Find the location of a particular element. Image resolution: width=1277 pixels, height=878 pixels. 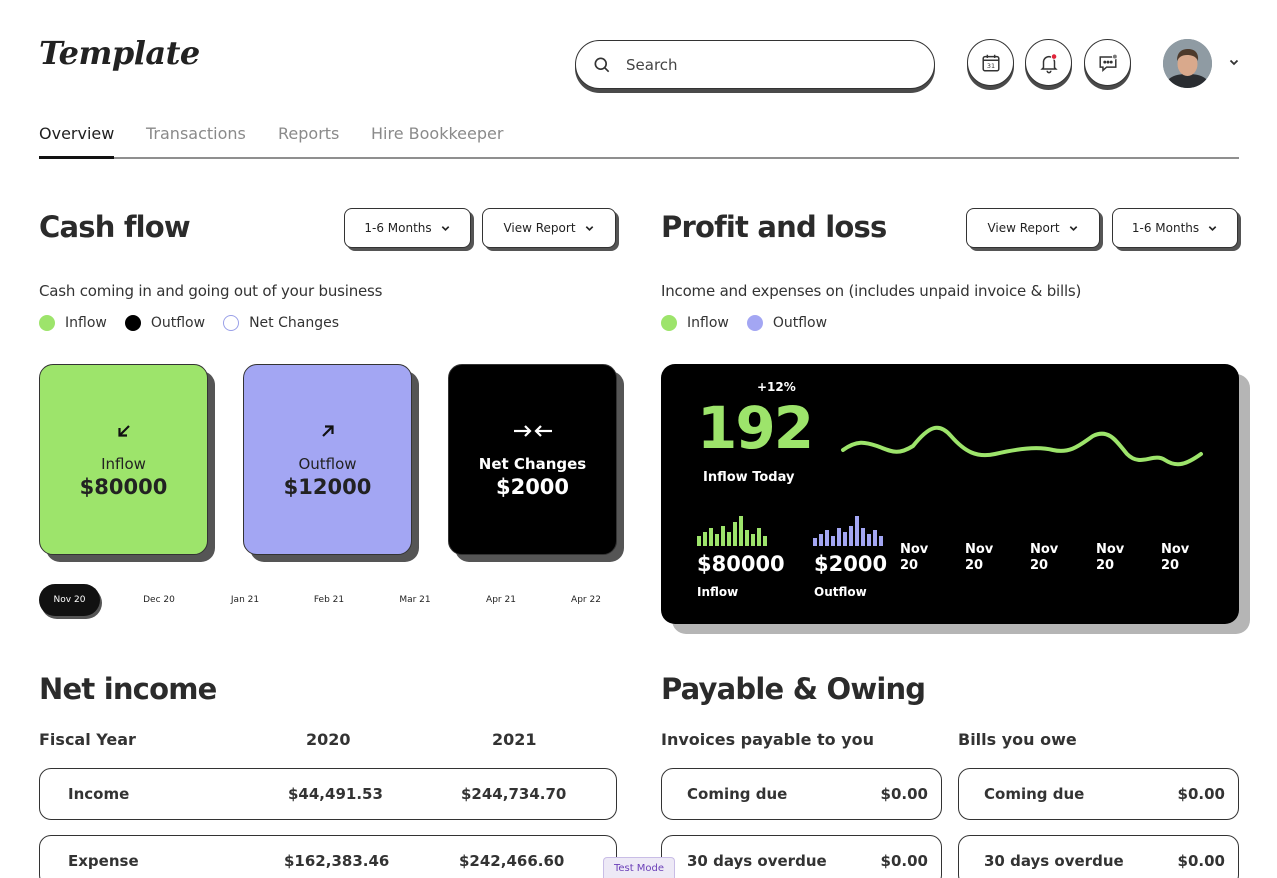

month-apr-22: Apr 22 is located at coordinates (586, 600).